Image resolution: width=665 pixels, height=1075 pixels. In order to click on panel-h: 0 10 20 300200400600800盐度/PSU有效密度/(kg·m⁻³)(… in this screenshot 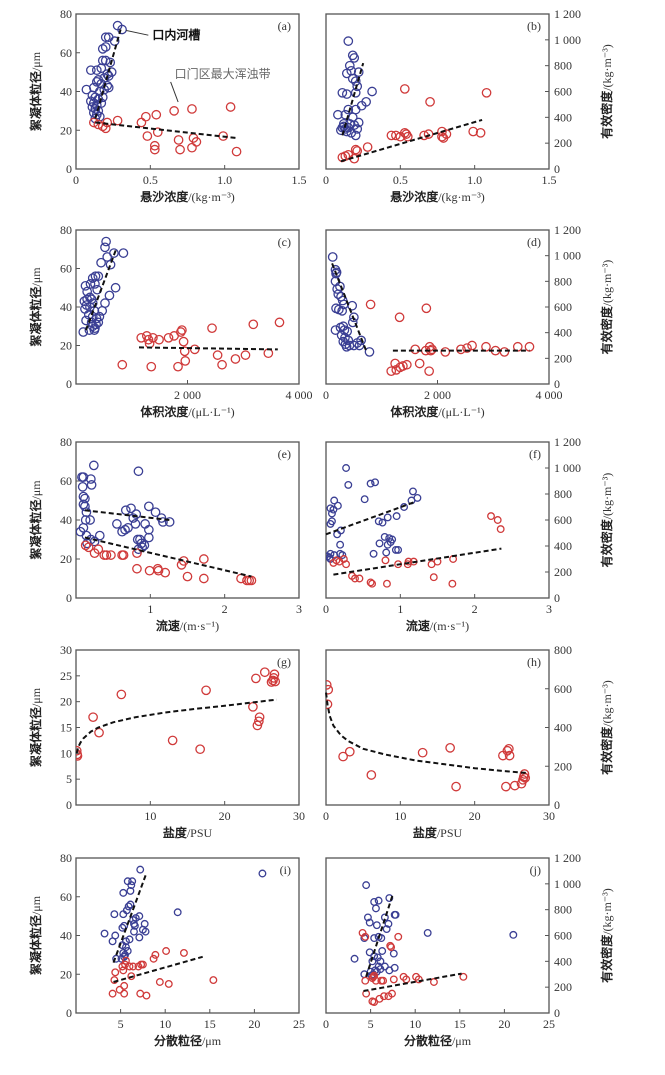, I will do `click(468, 741)`.